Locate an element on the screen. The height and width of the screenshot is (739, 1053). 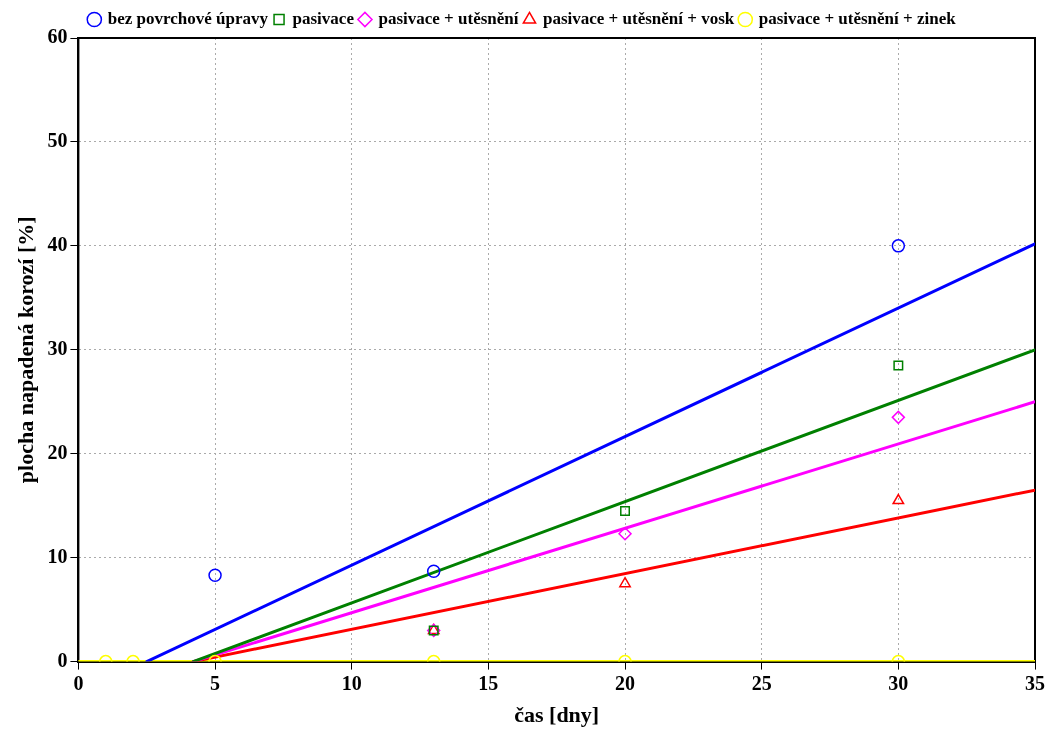
legend-label: pasivace + utěsnění is located at coordinates (448, 18).